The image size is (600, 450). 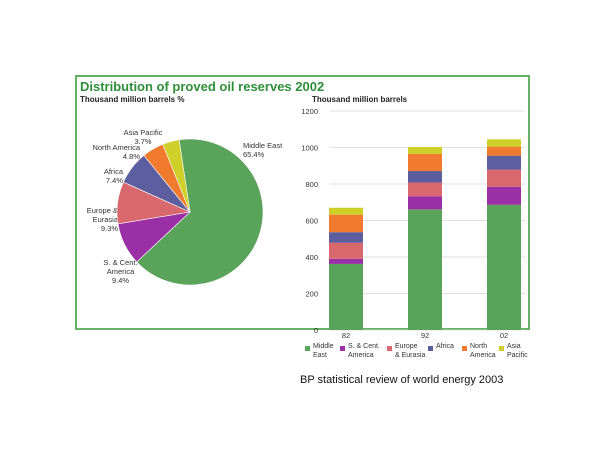 What do you see at coordinates (504, 162) in the screenshot?
I see `bar-segment-02-africa` at bounding box center [504, 162].